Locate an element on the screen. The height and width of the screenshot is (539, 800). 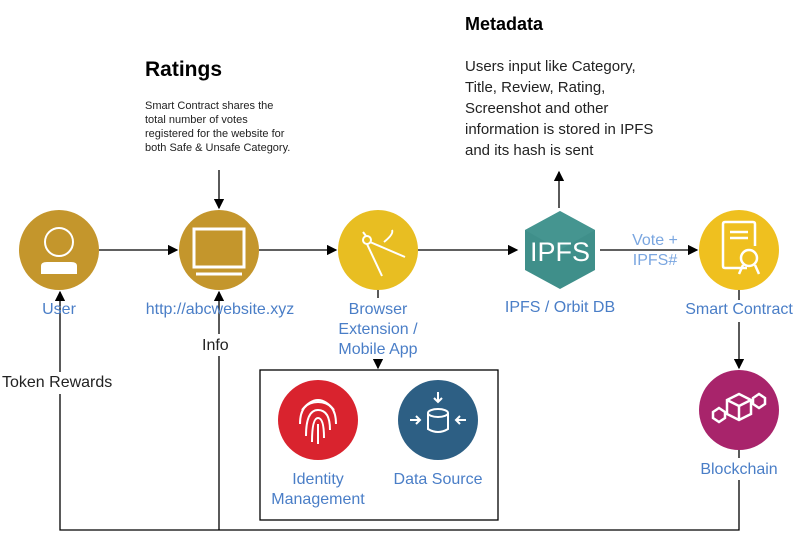
compass-icon is located at coordinates (384, 253).